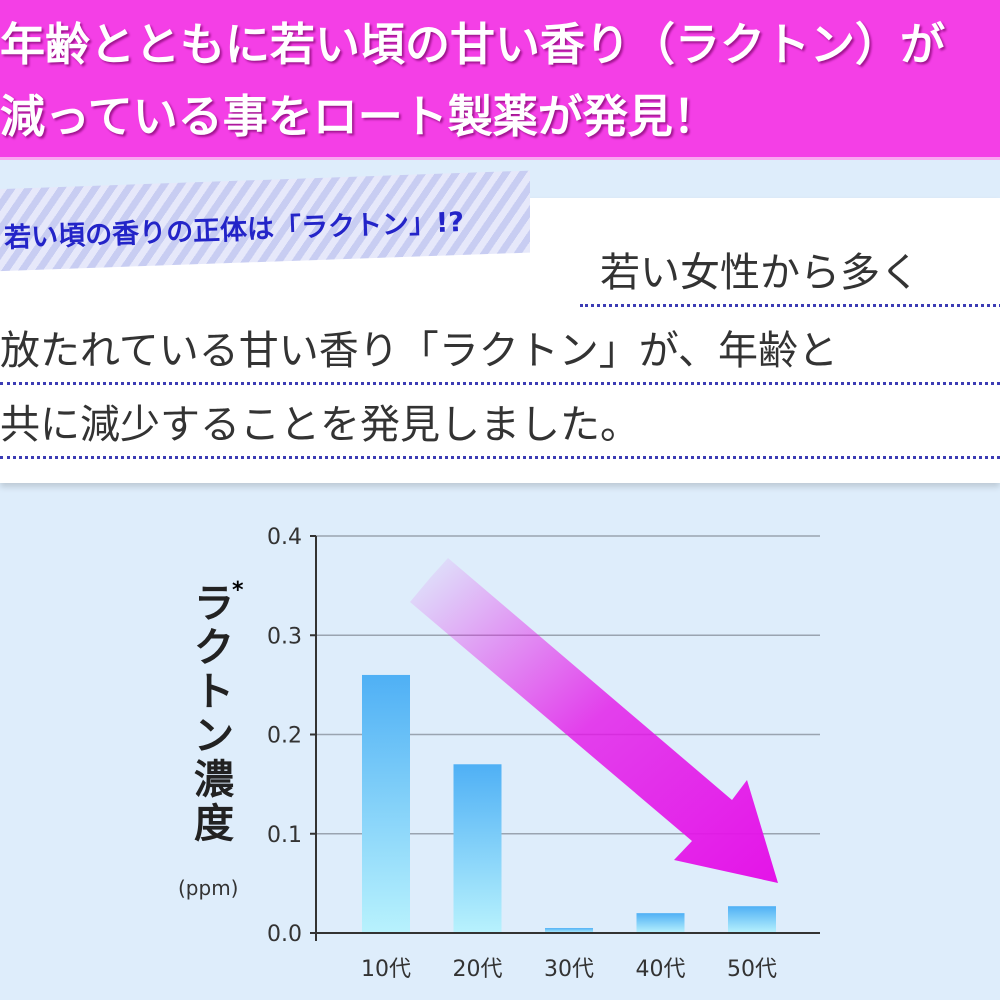 This screenshot has width=1000, height=1000. What do you see at coordinates (208, 888) in the screenshot?
I see `y-axis-unit: (ppm)` at bounding box center [208, 888].